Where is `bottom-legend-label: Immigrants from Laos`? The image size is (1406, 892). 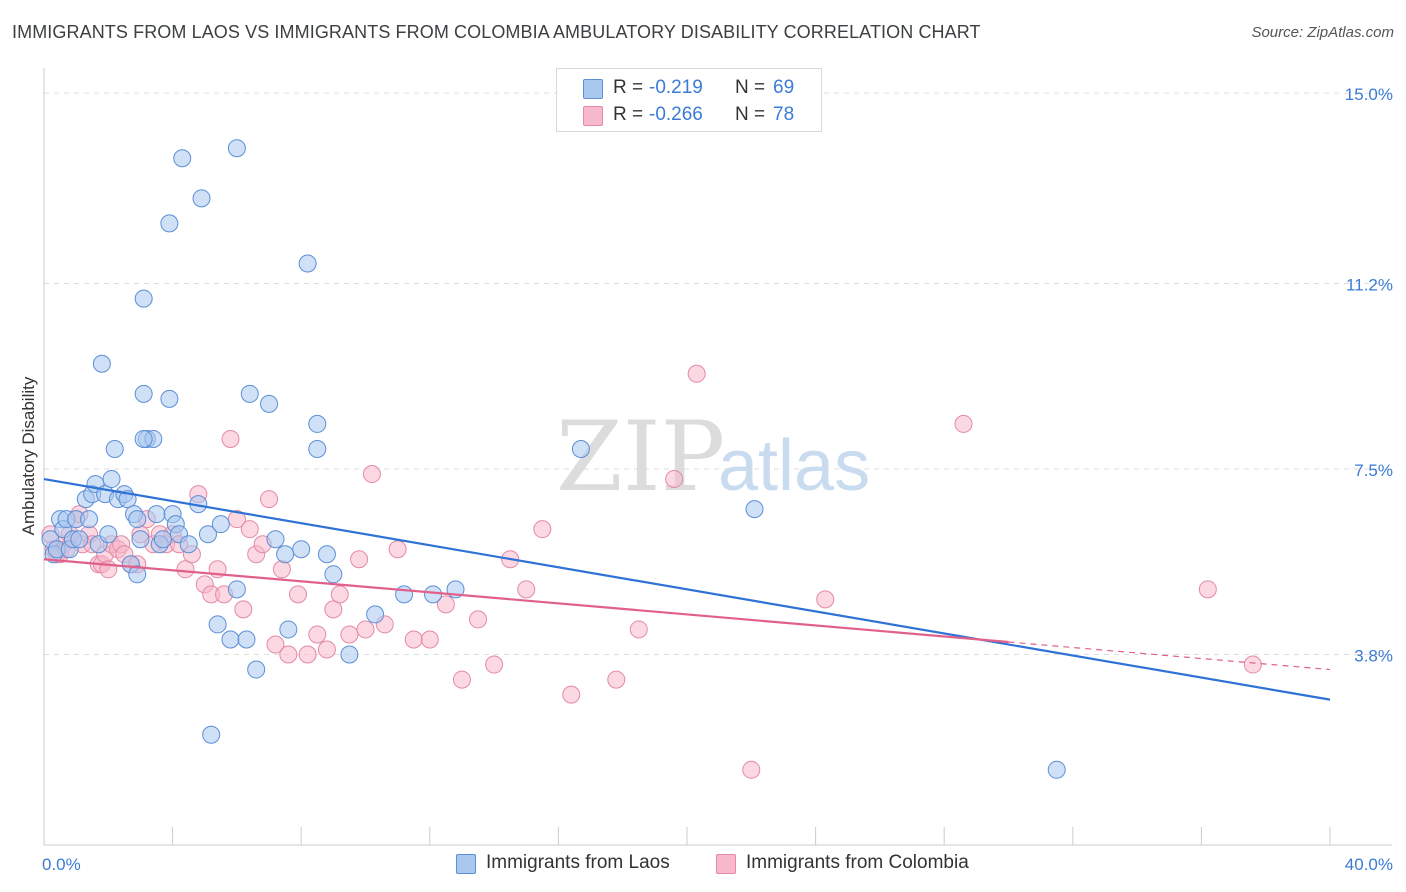 bottom-legend-label: Immigrants from Laos is located at coordinates (578, 862).